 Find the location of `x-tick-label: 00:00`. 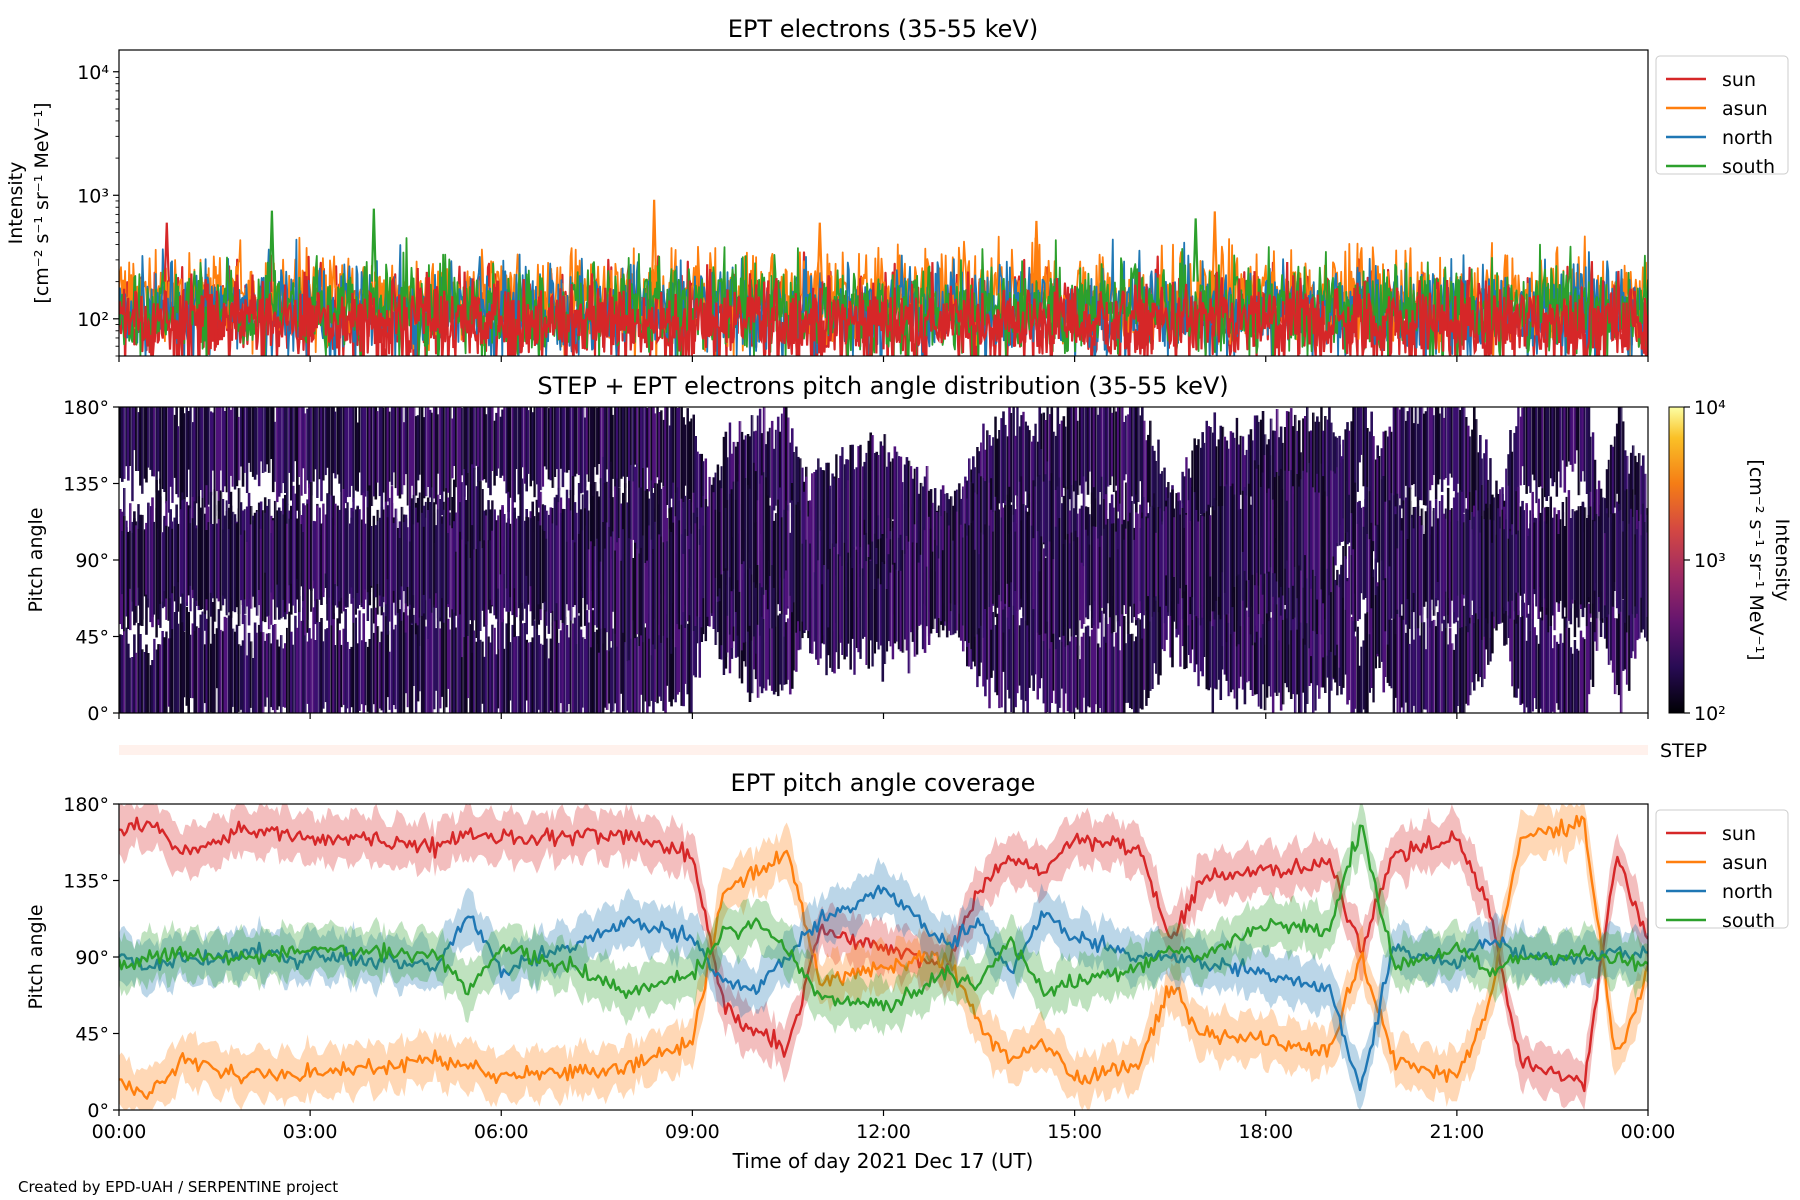

x-tick-label: 00:00 is located at coordinates (119, 1132).